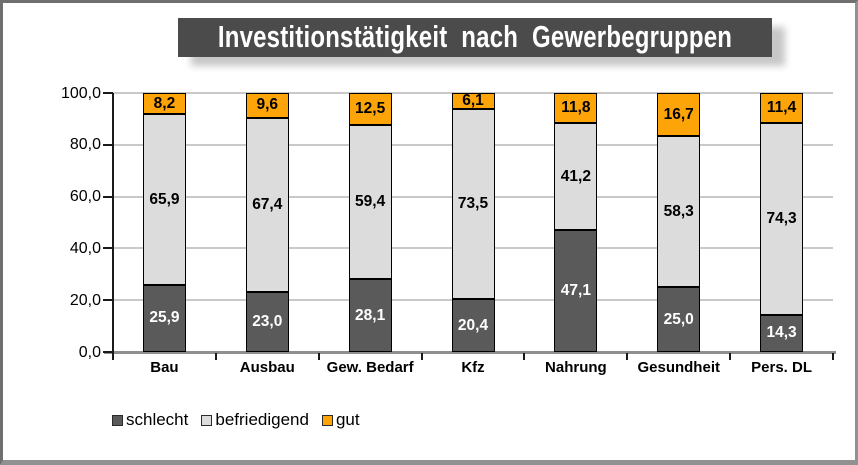 This screenshot has height=465, width=858. Describe the element at coordinates (782, 108) in the screenshot. I see `bar-segment-gut: 11,4` at that location.